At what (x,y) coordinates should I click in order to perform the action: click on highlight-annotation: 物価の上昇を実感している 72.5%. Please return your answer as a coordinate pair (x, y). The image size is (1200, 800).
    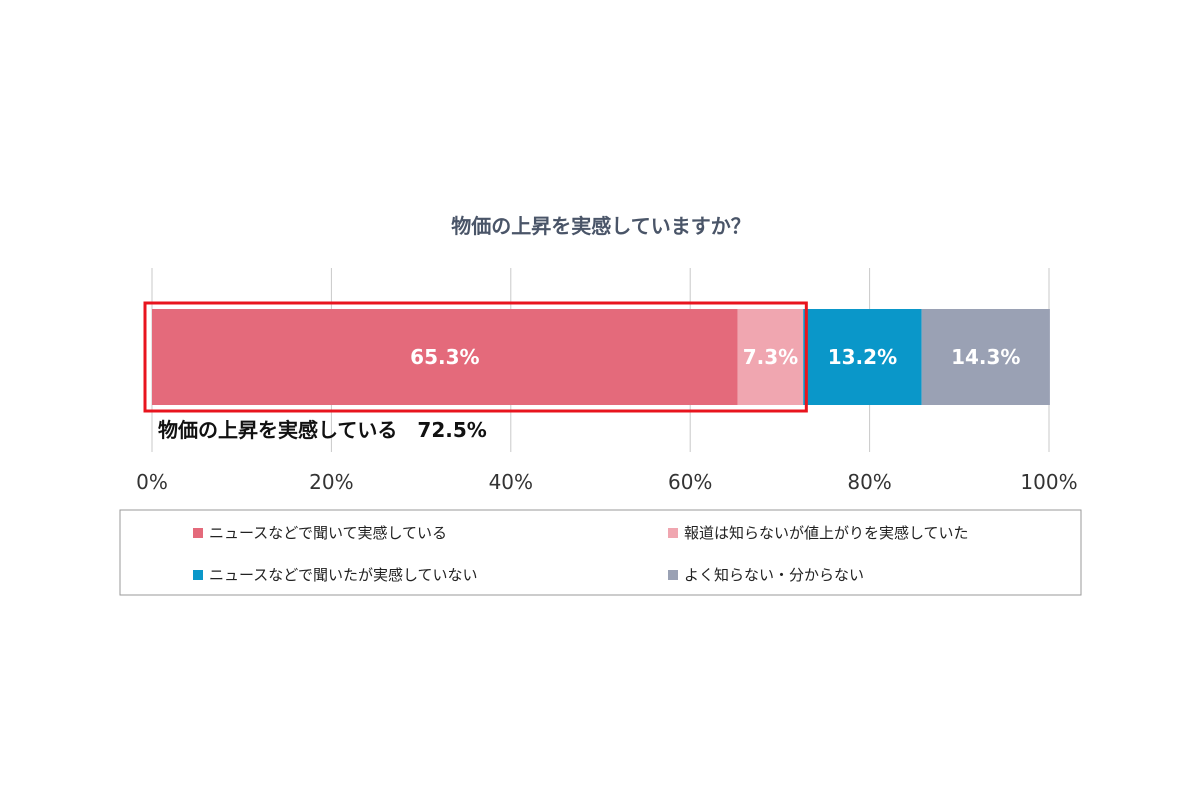
    Looking at the image, I should click on (322, 430).